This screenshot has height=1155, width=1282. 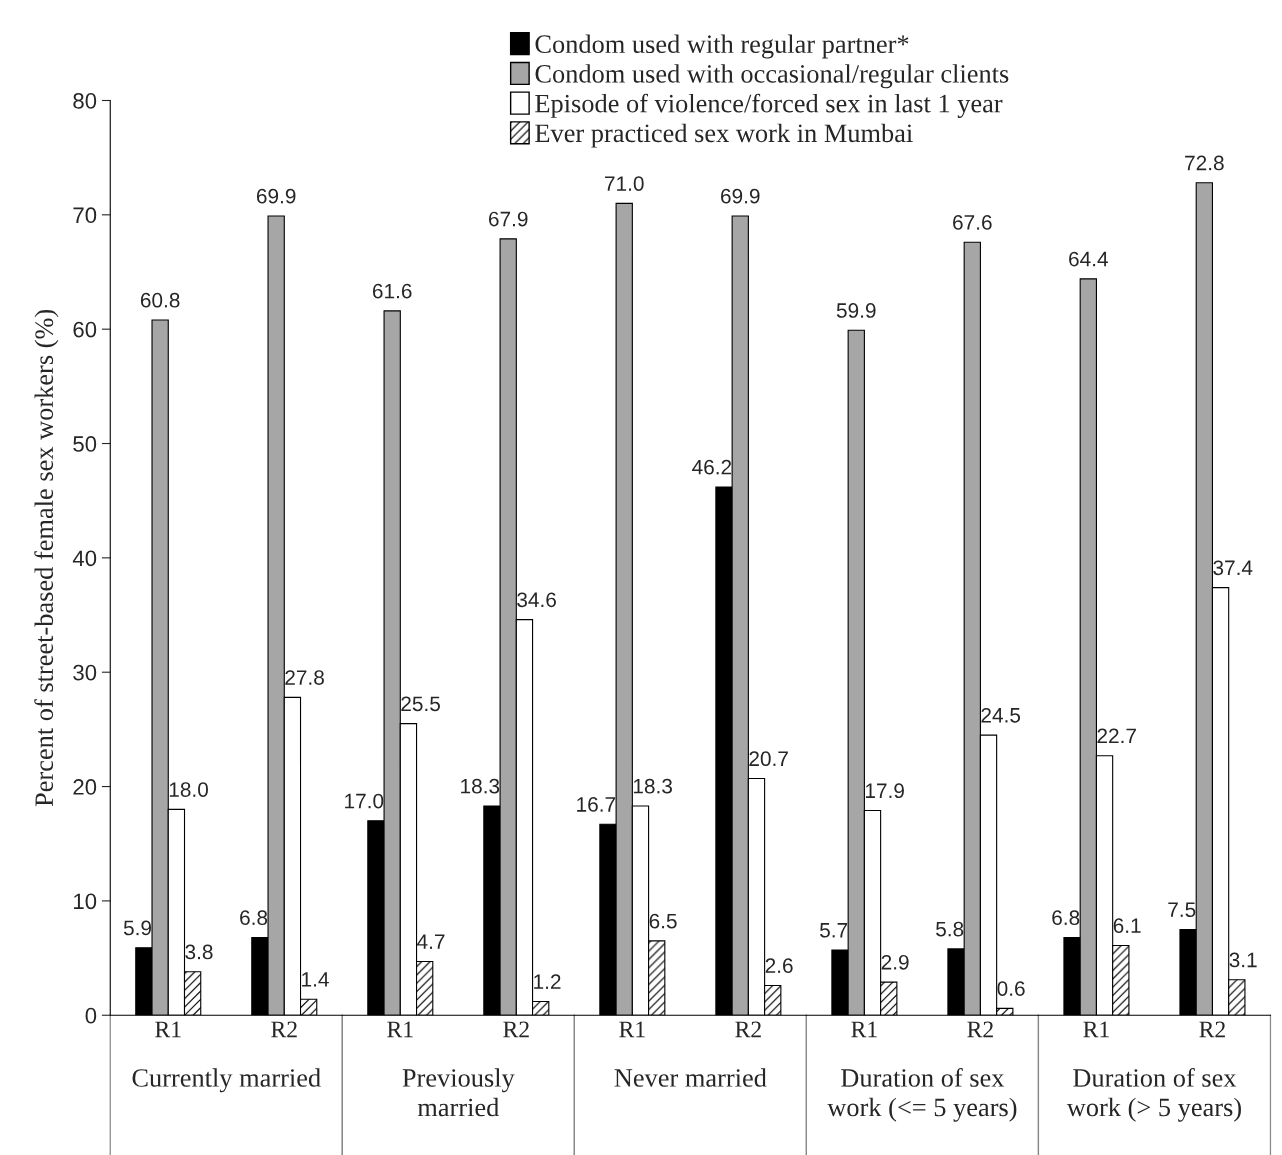 I want to click on y-tick-label: 80, so click(x=85, y=101).